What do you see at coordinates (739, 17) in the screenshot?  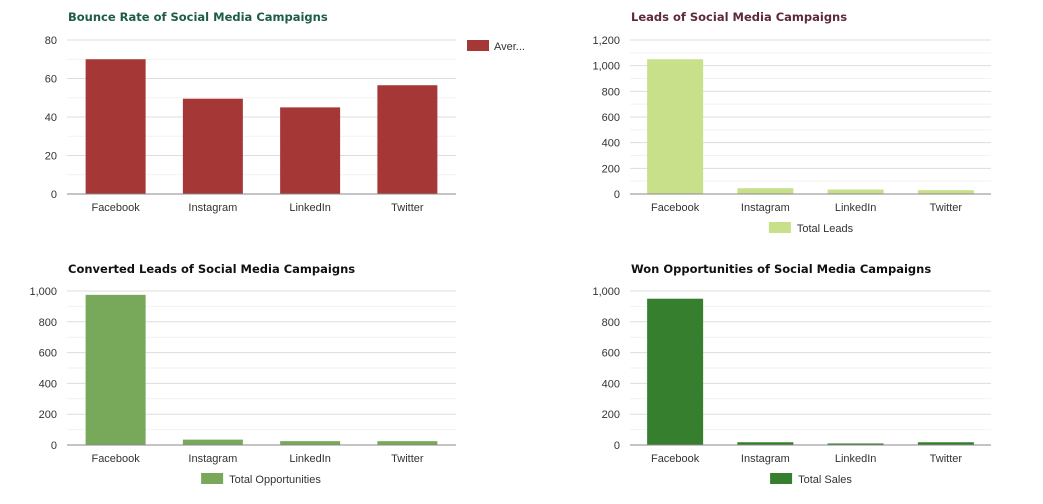 I see `chart-title: Leads of Social Media Campaigns` at bounding box center [739, 17].